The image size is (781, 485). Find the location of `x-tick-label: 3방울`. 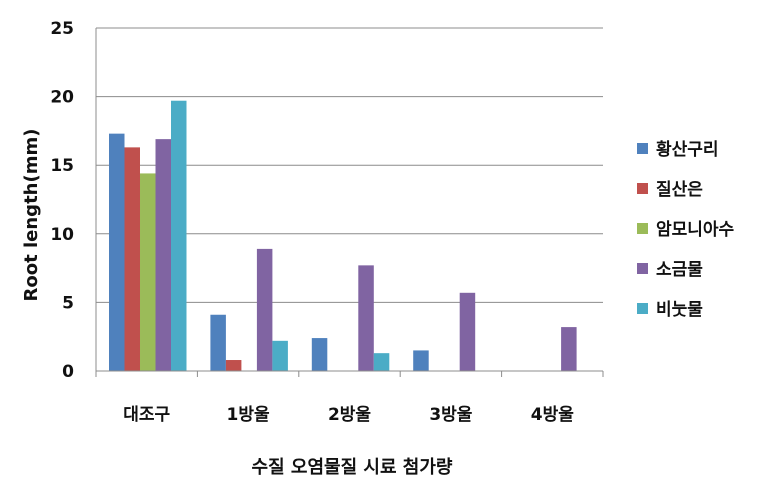

x-tick-label: 3방울 is located at coordinates (450, 415).